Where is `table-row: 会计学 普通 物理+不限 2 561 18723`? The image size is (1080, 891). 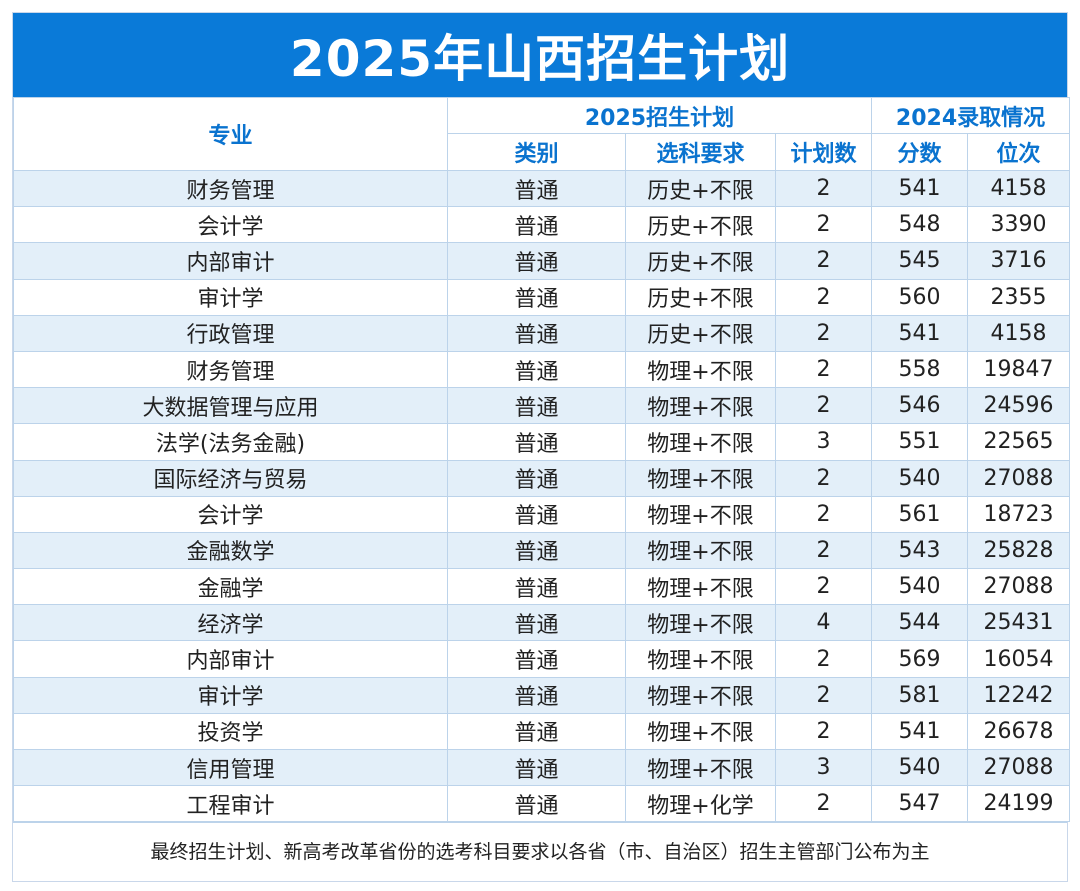
table-row: 会计学 普通 物理+不限 2 561 18723 is located at coordinates (542, 514).